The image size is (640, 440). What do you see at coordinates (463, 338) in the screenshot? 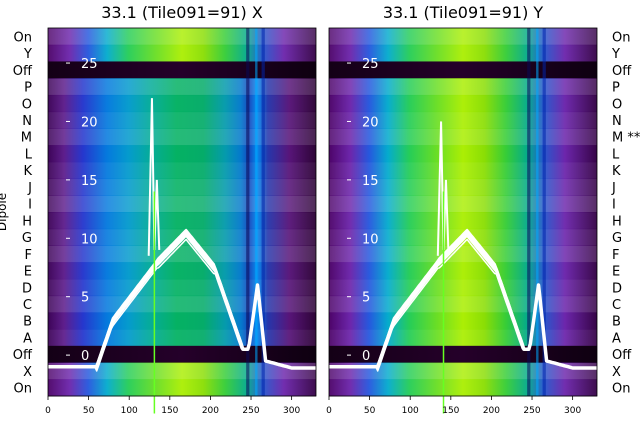
I see `heatmap-row-a` at bounding box center [463, 338].